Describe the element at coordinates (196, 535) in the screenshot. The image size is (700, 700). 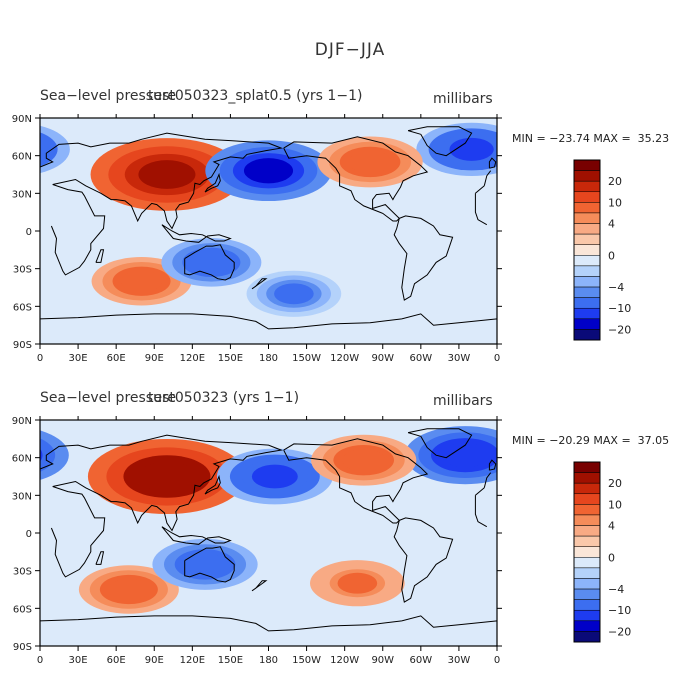
I see `coastline-indonesia` at that location.